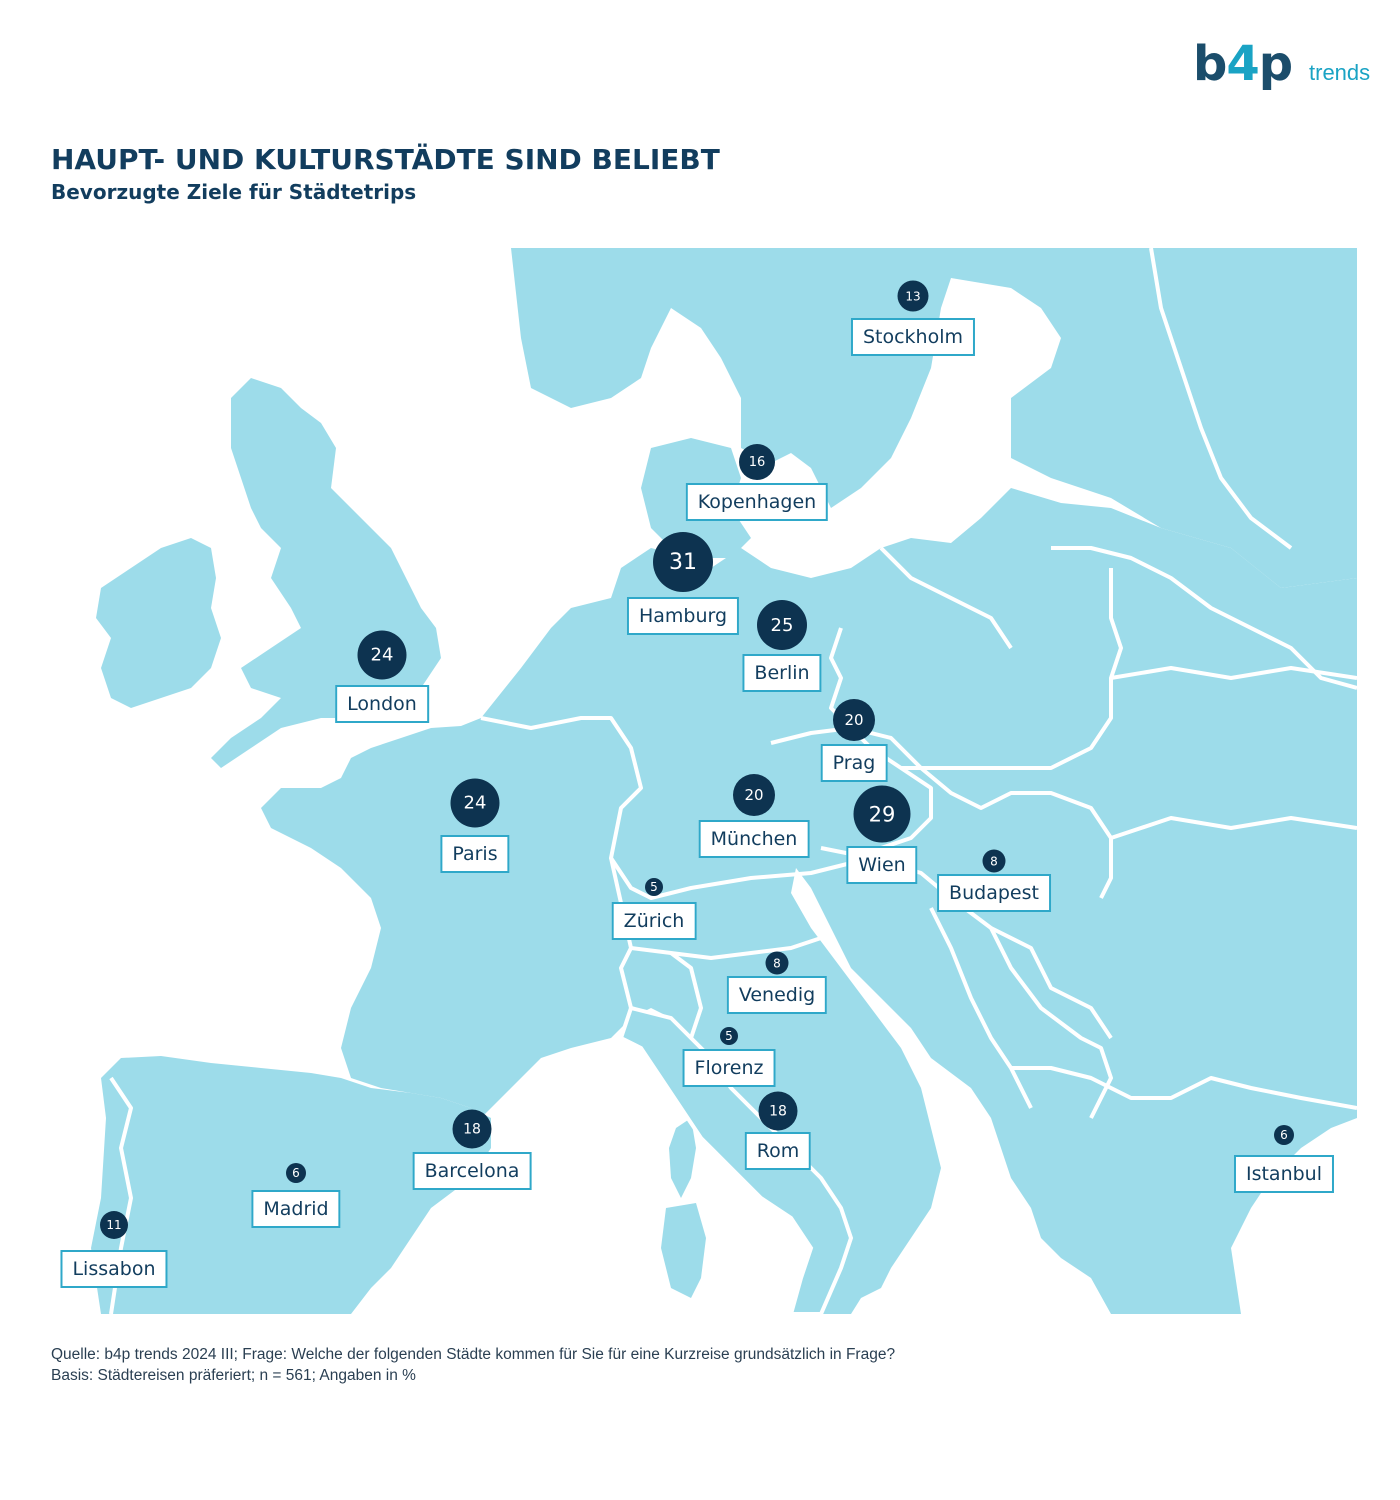 This screenshot has width=1400, height=1500. What do you see at coordinates (654, 887) in the screenshot?
I see `city-value-marker-zurich: 5` at bounding box center [654, 887].